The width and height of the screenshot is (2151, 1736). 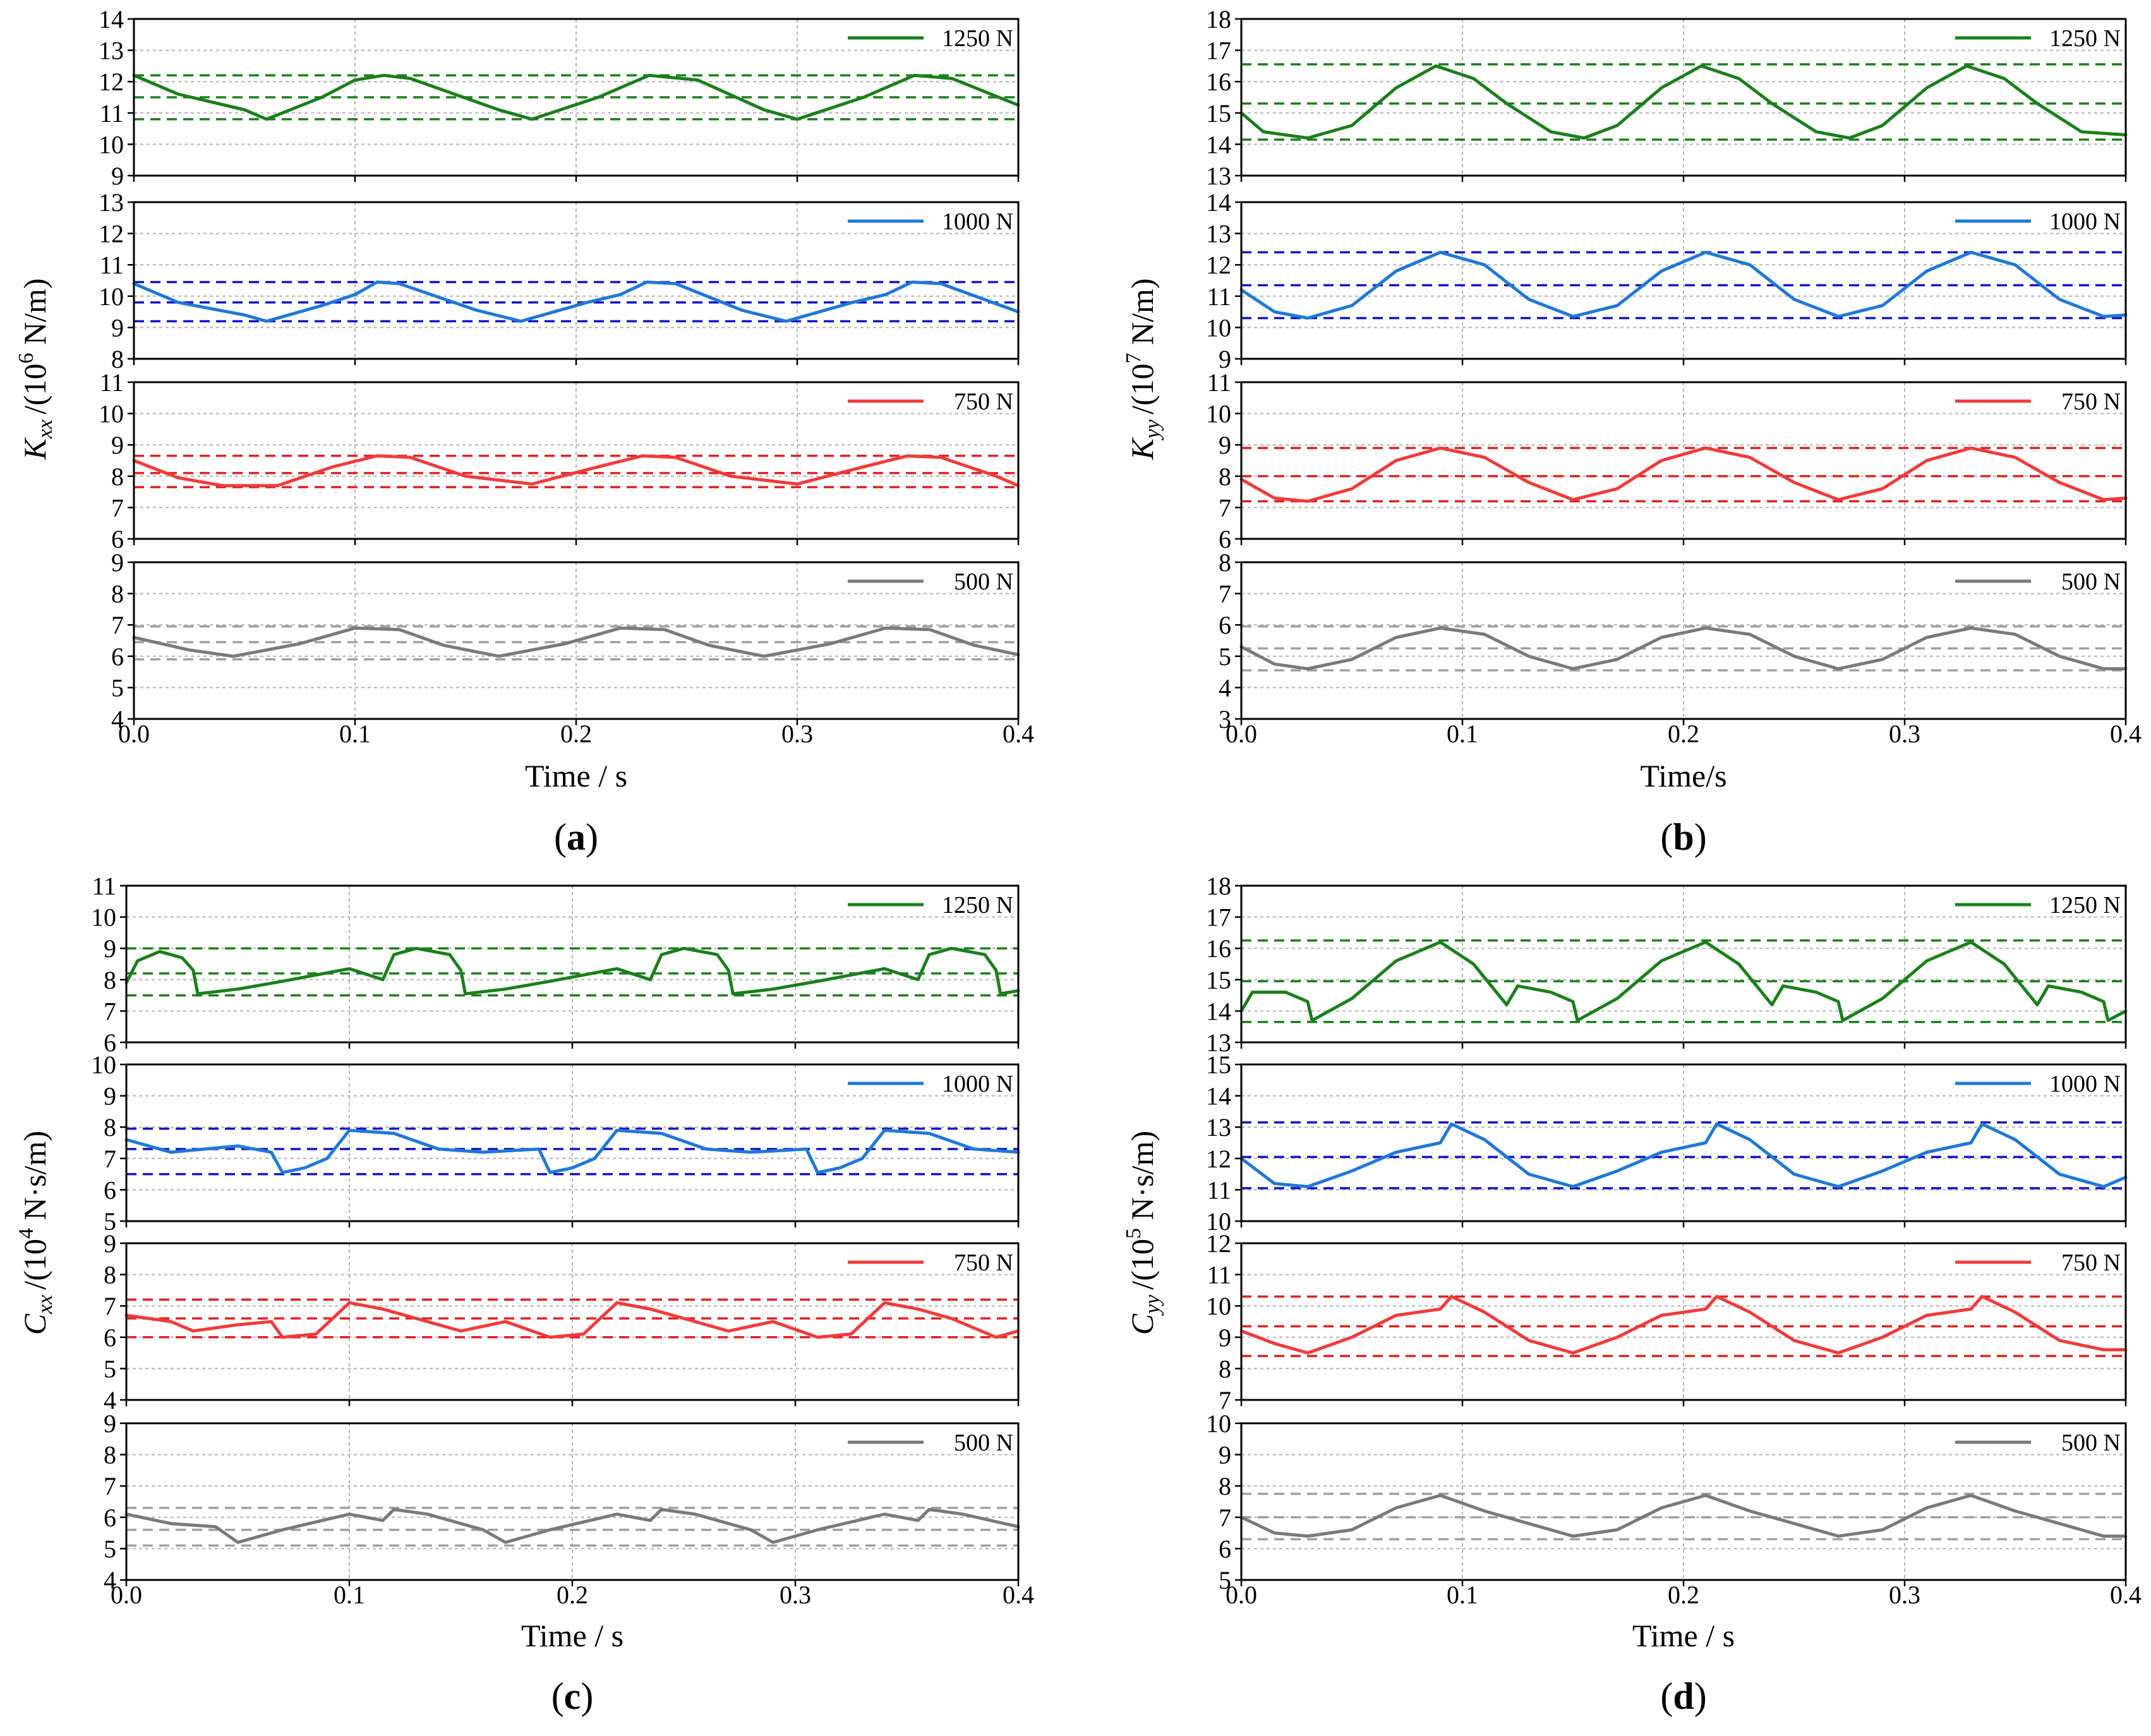 I want to click on legend-label: 1000 N, so click(x=2085, y=221).